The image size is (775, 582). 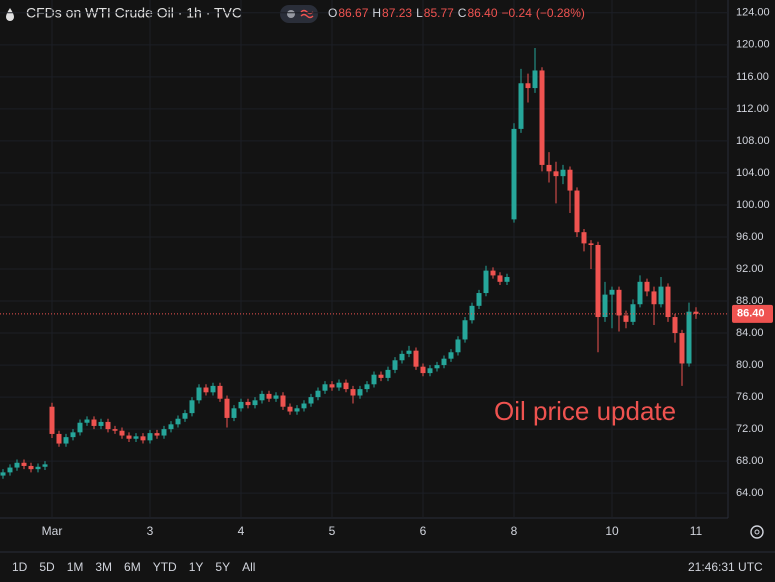 What do you see at coordinates (20, 567) in the screenshot?
I see `range-button: 1D` at bounding box center [20, 567].